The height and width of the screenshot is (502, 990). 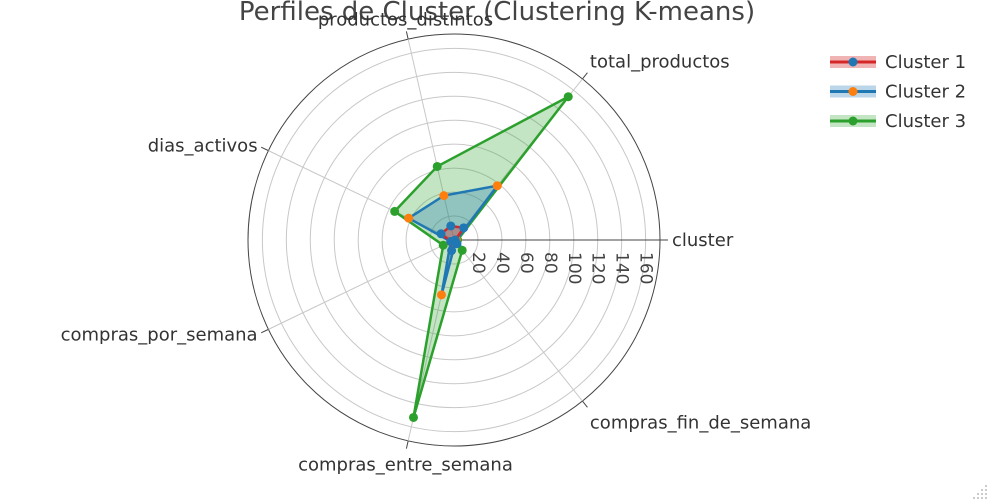 I want to click on legend-item-3: Cluster 3, so click(x=898, y=121).